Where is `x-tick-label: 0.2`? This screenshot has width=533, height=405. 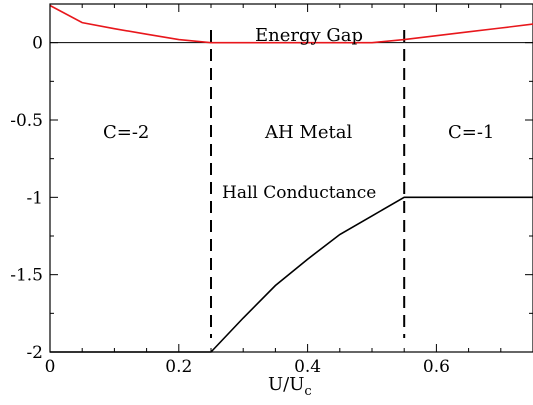 x-tick-label: 0.2 is located at coordinates (178, 367).